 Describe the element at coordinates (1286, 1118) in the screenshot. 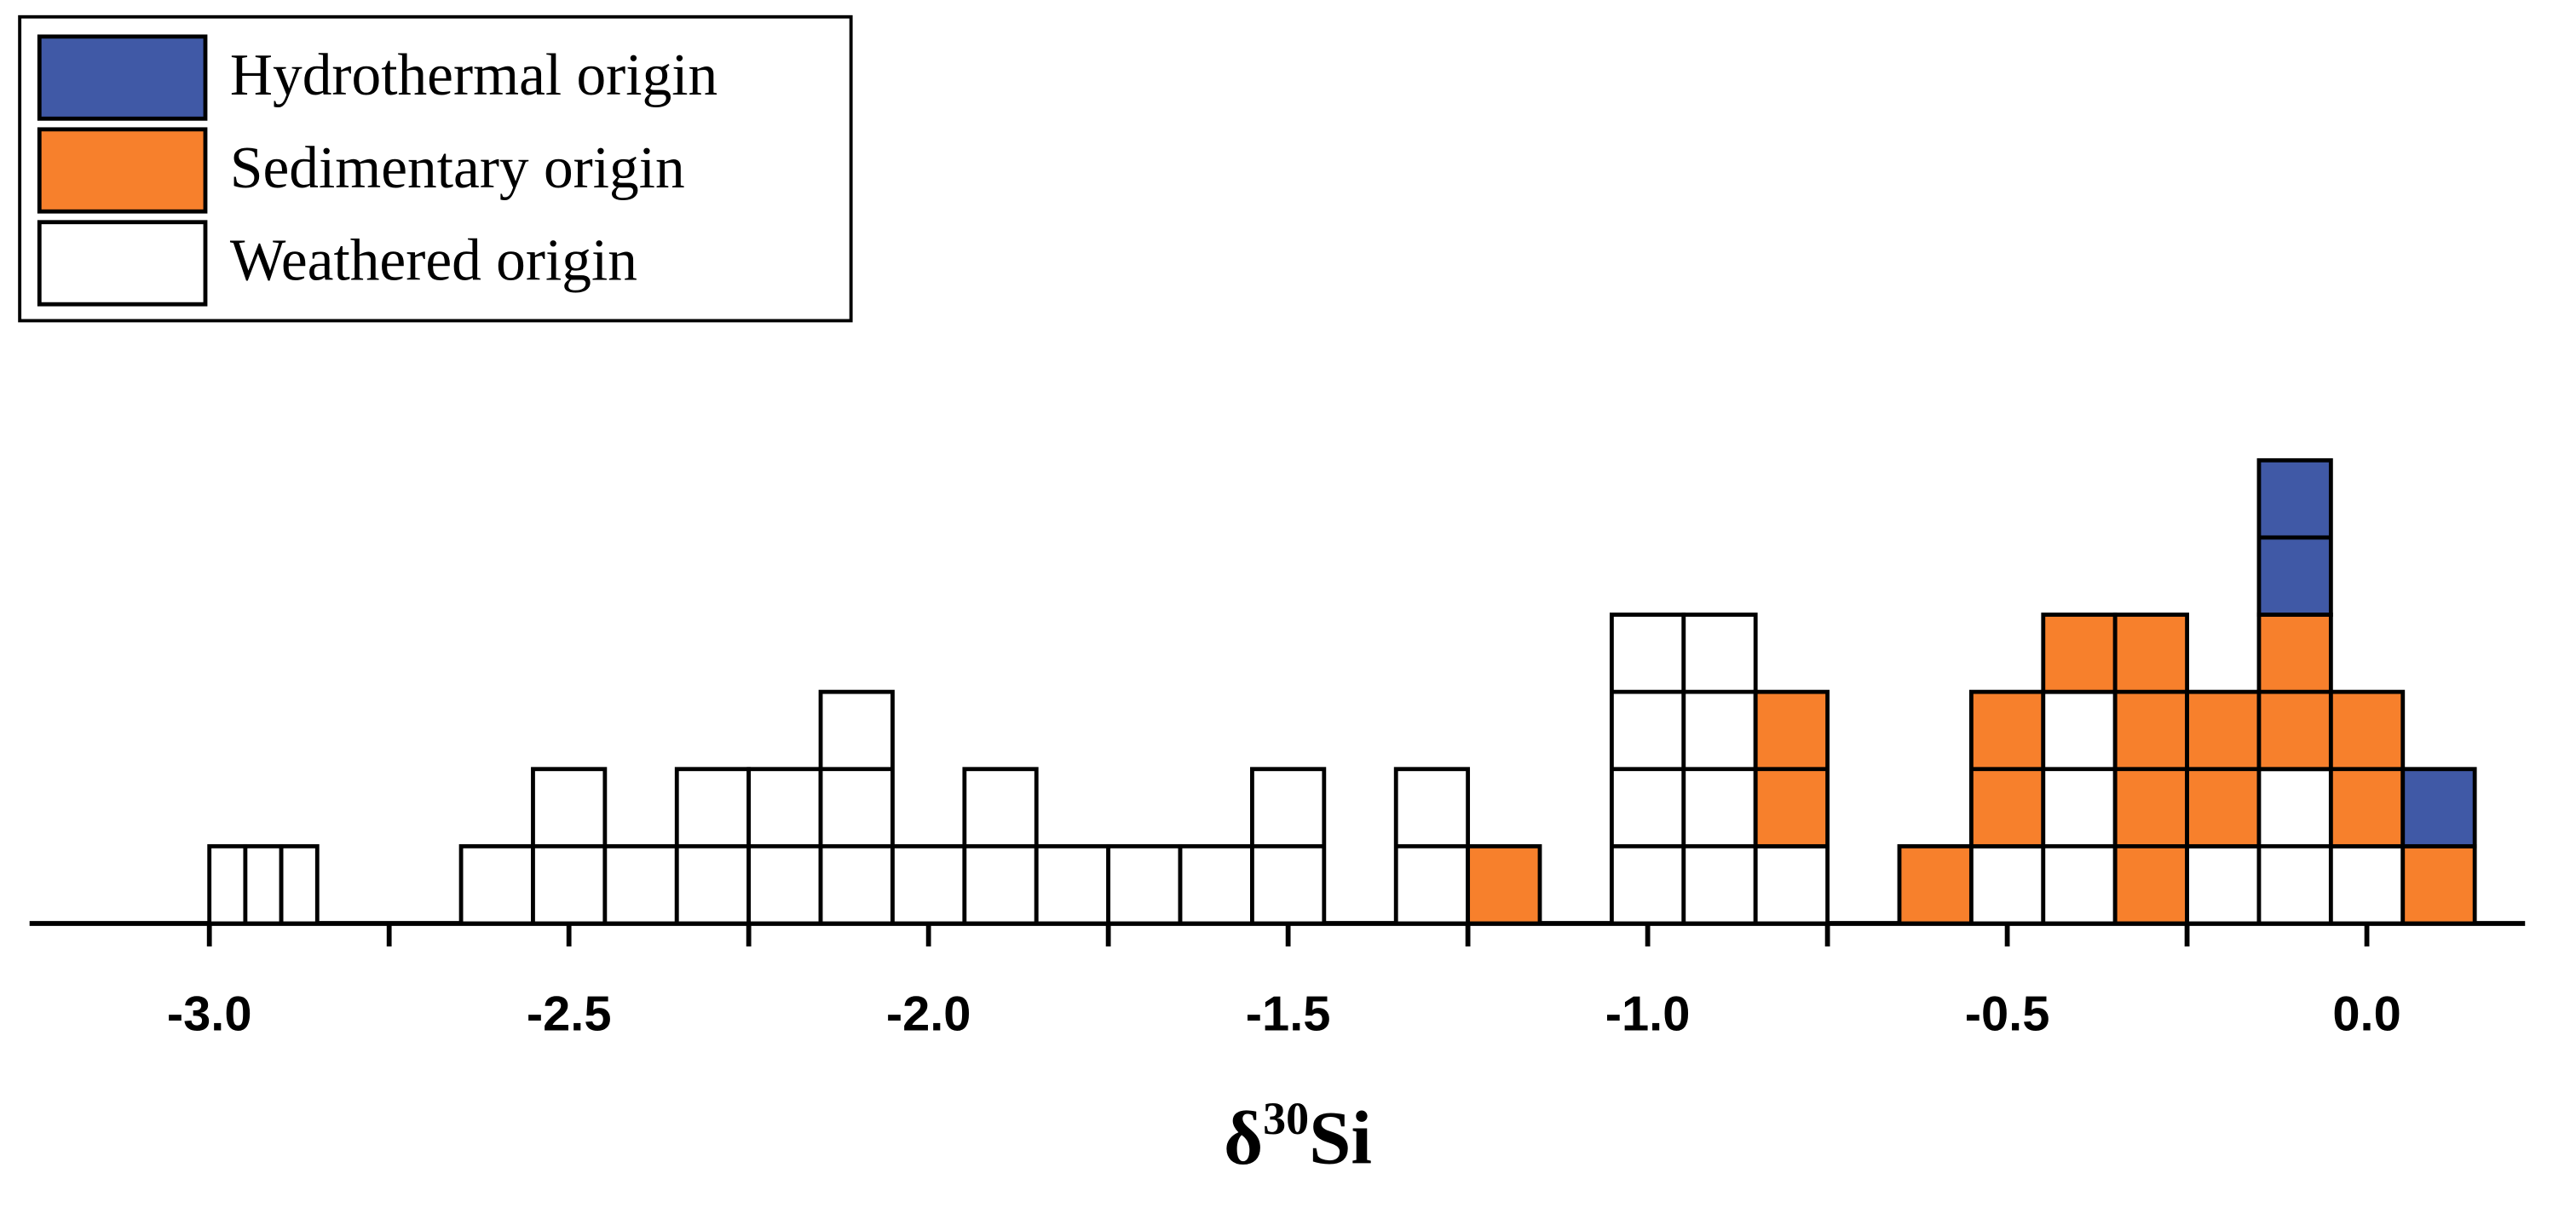

I see `x-label-superscript: 30` at that location.